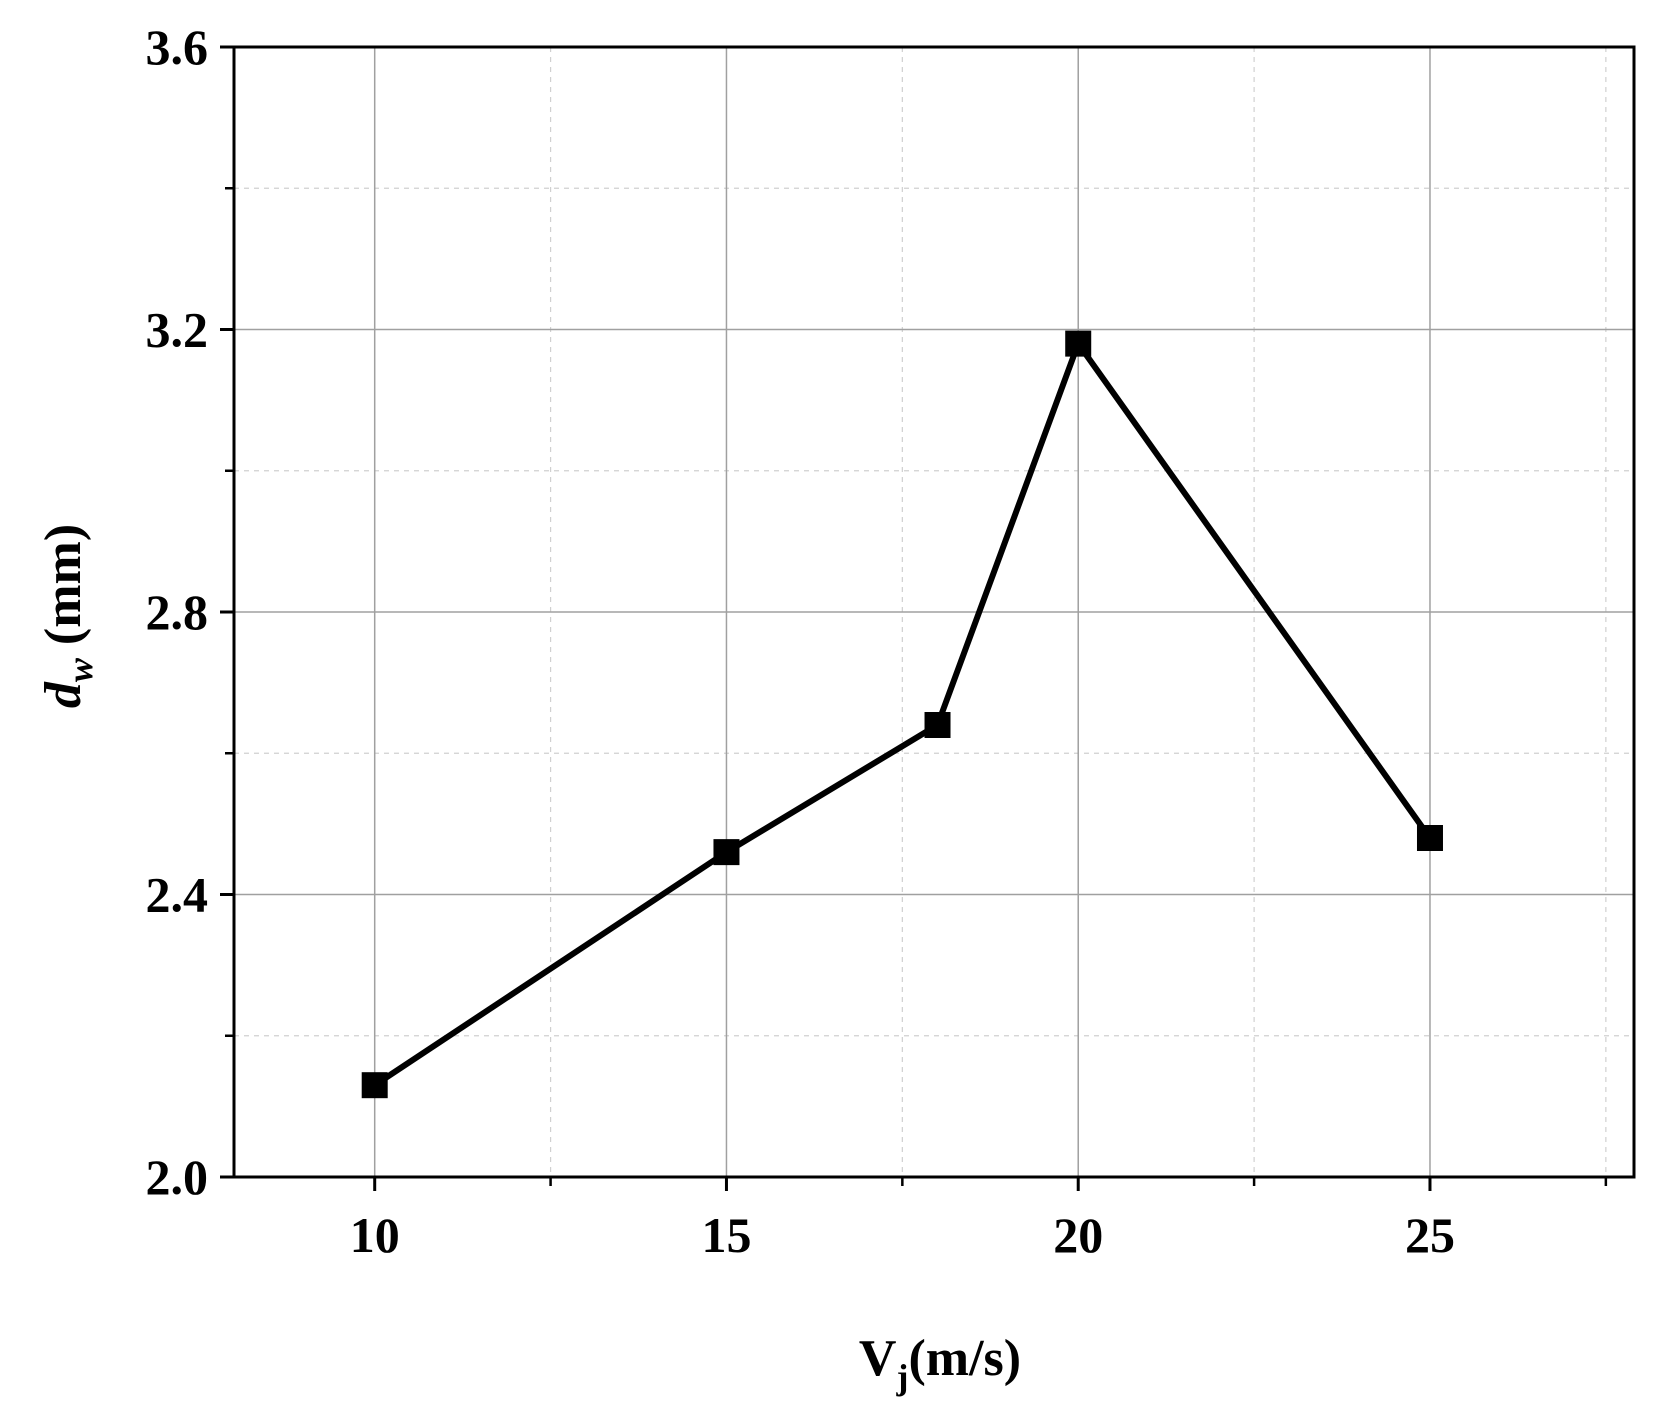  I want to click on x-axis-title: Vj(m/s), so click(940, 1363).